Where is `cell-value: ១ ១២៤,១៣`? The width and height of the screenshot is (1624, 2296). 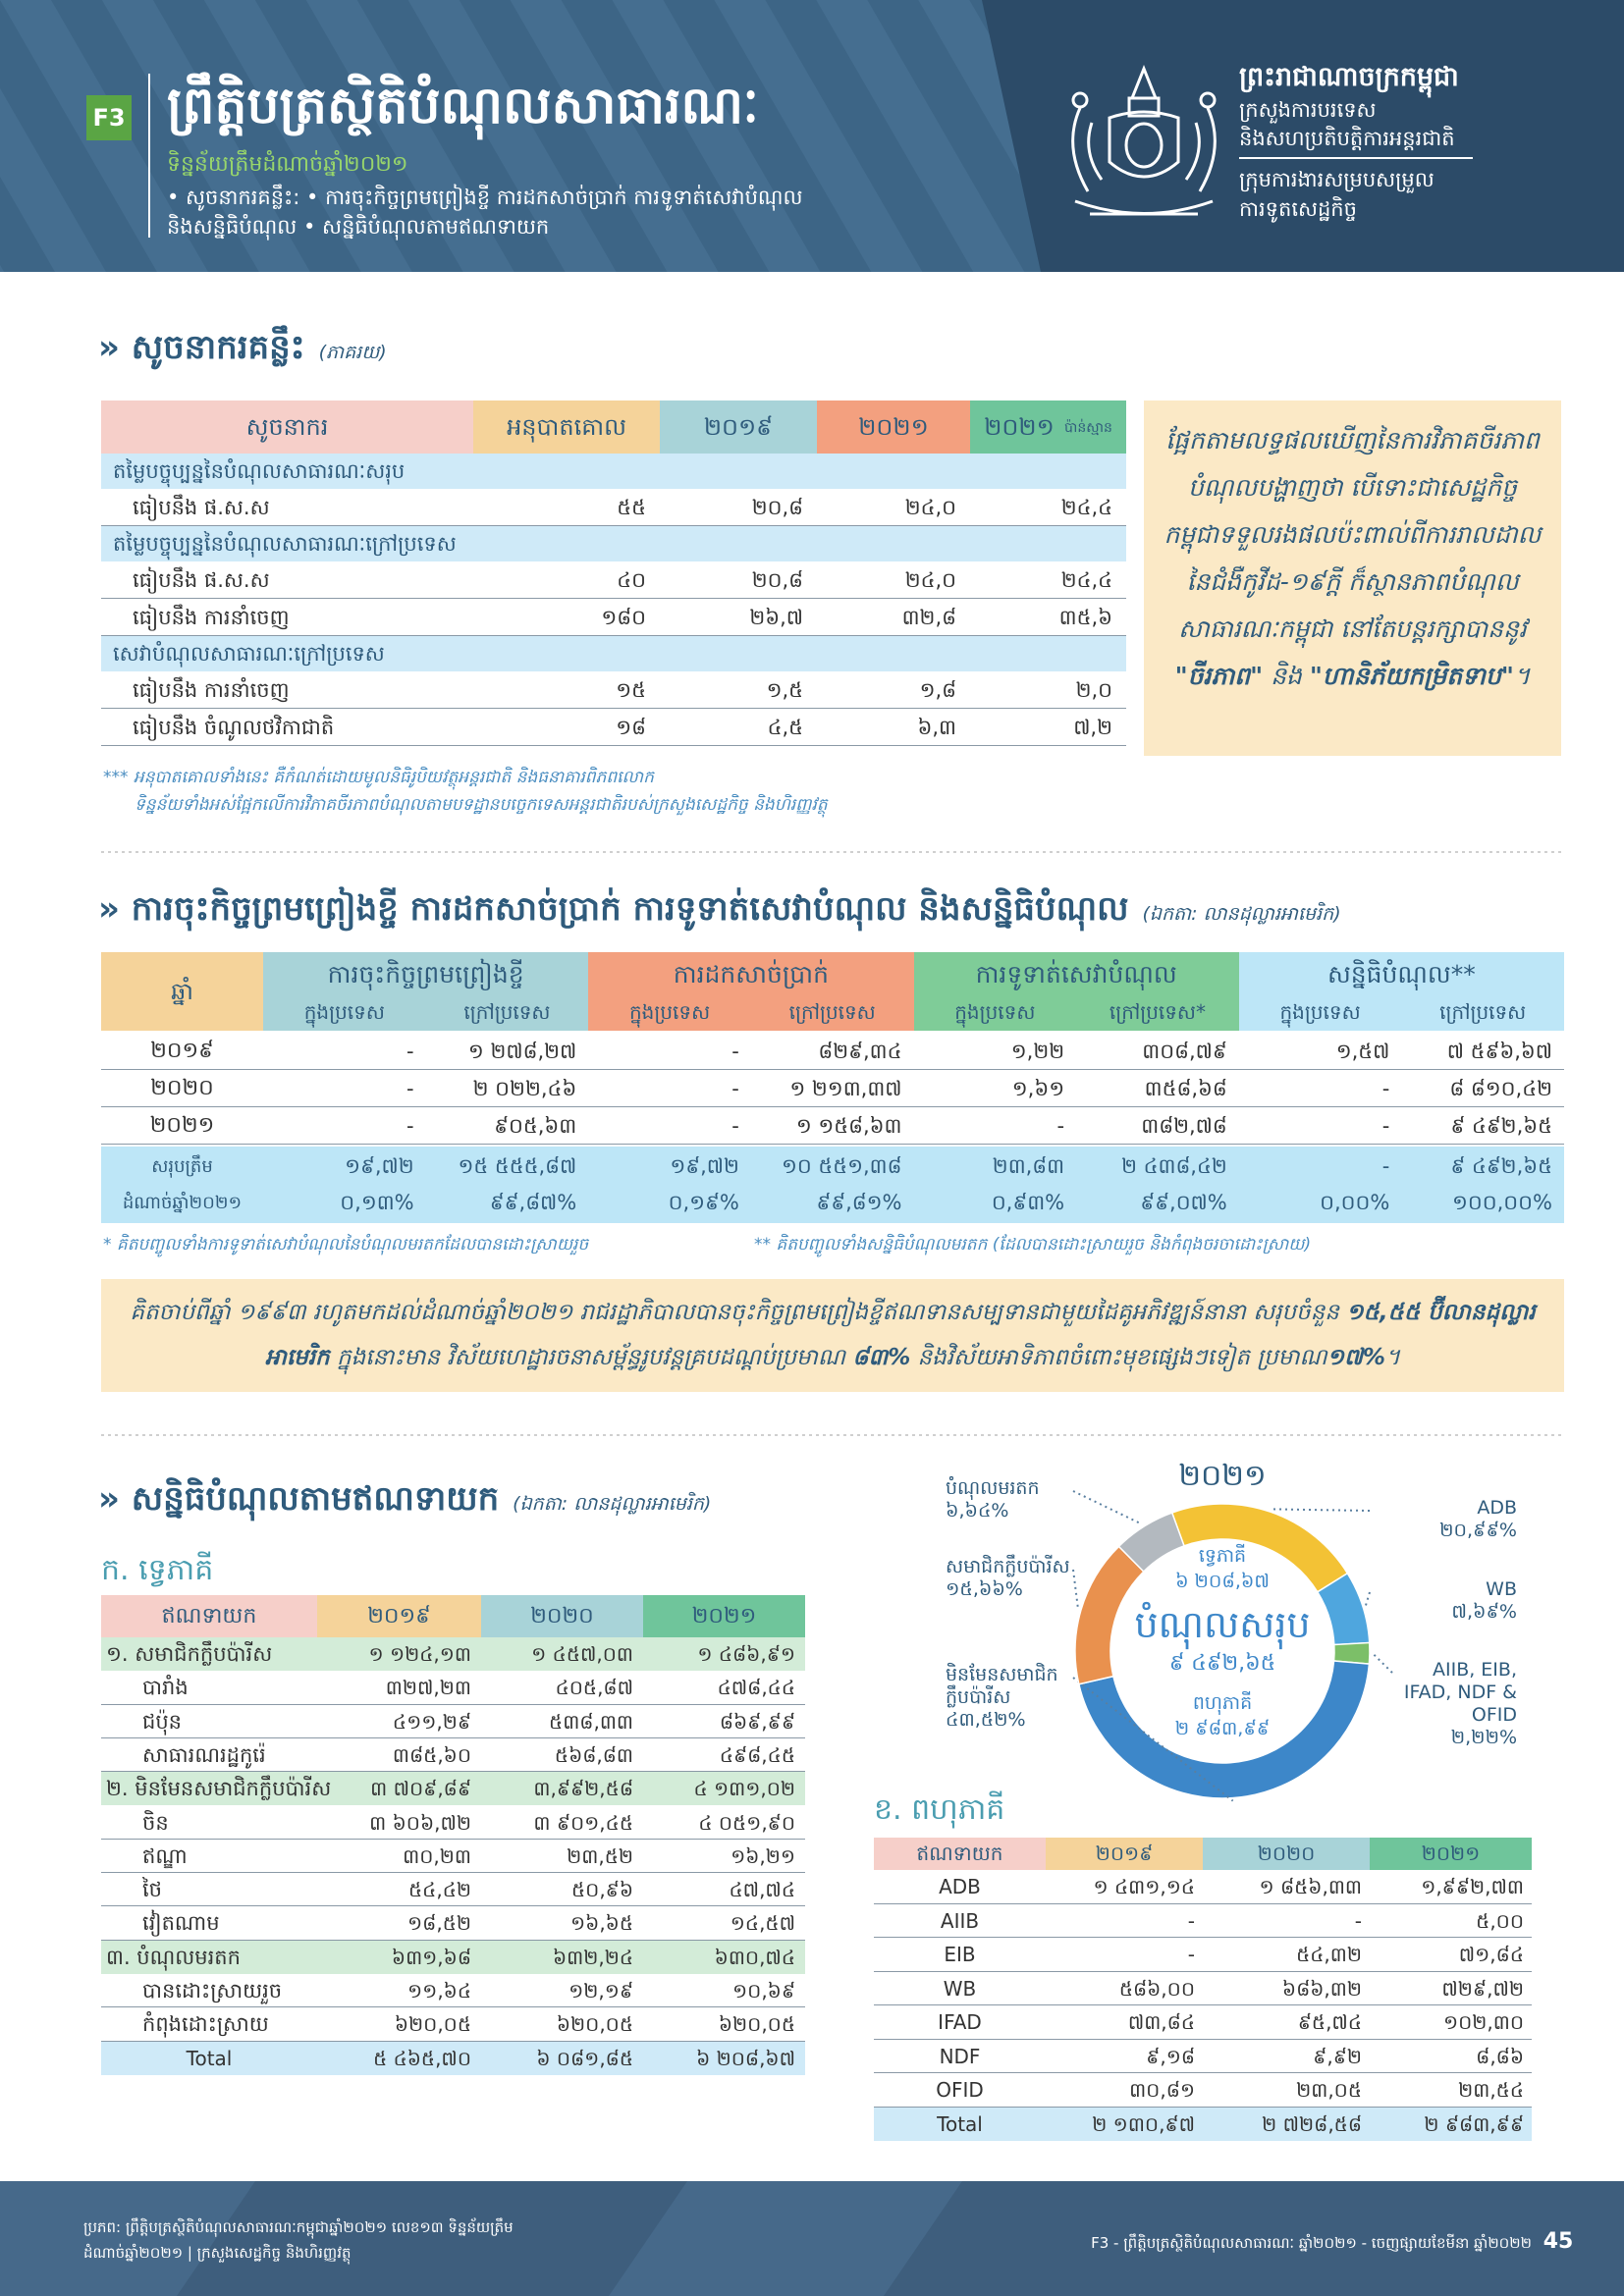 cell-value: ១ ១២៤,១៣ is located at coordinates (419, 1654).